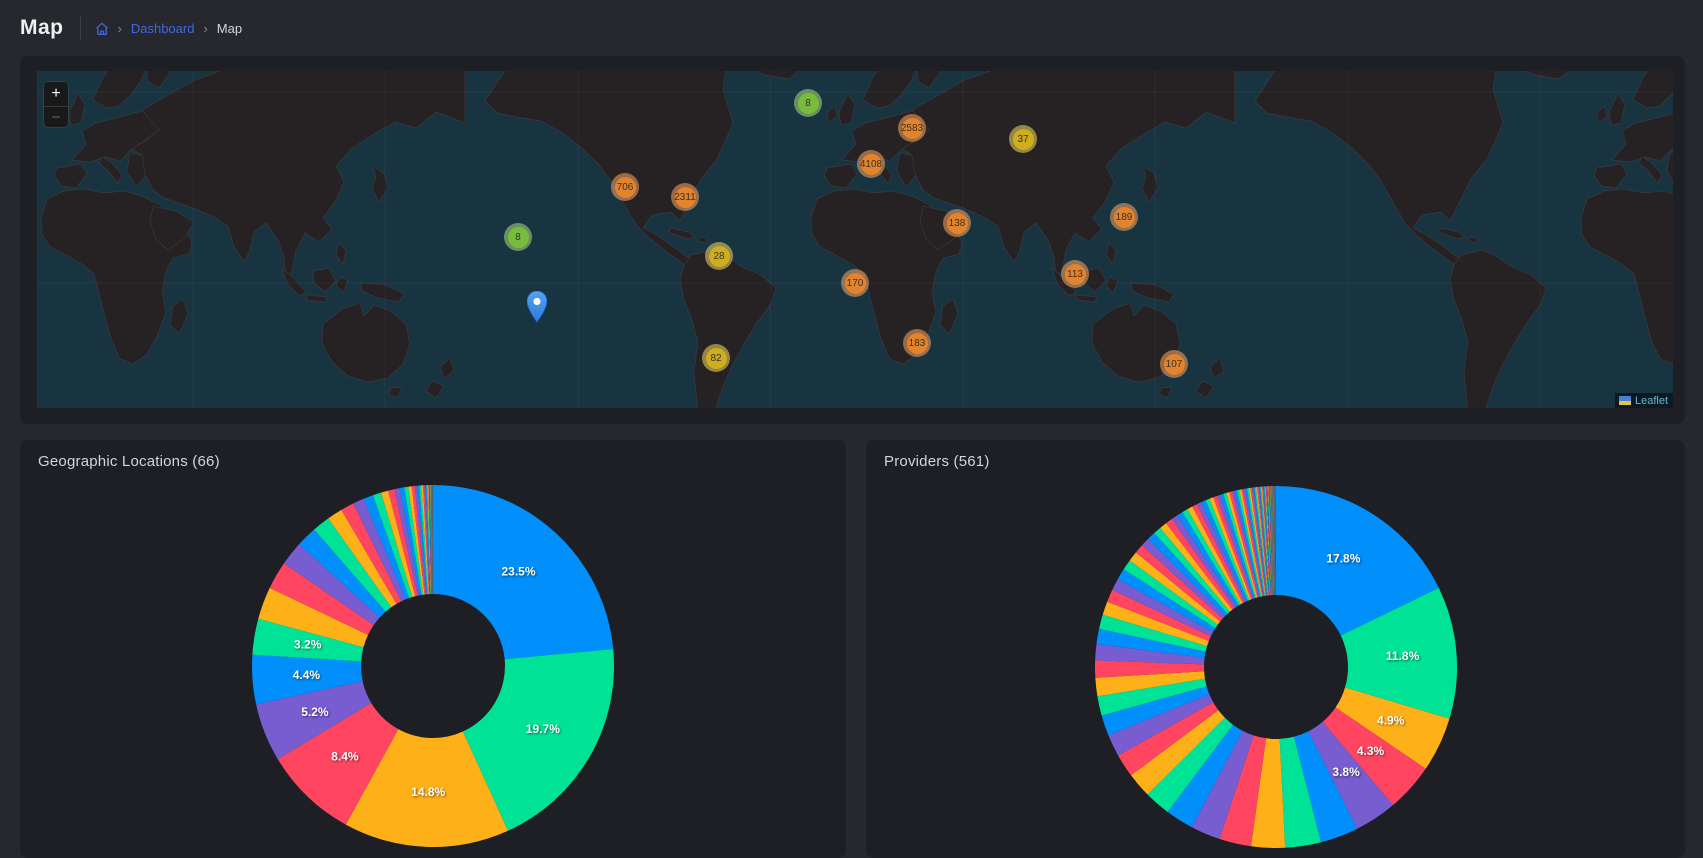 This screenshot has height=858, width=1703. Describe the element at coordinates (1174, 364) in the screenshot. I see `map-cluster-marker: 107` at that location.